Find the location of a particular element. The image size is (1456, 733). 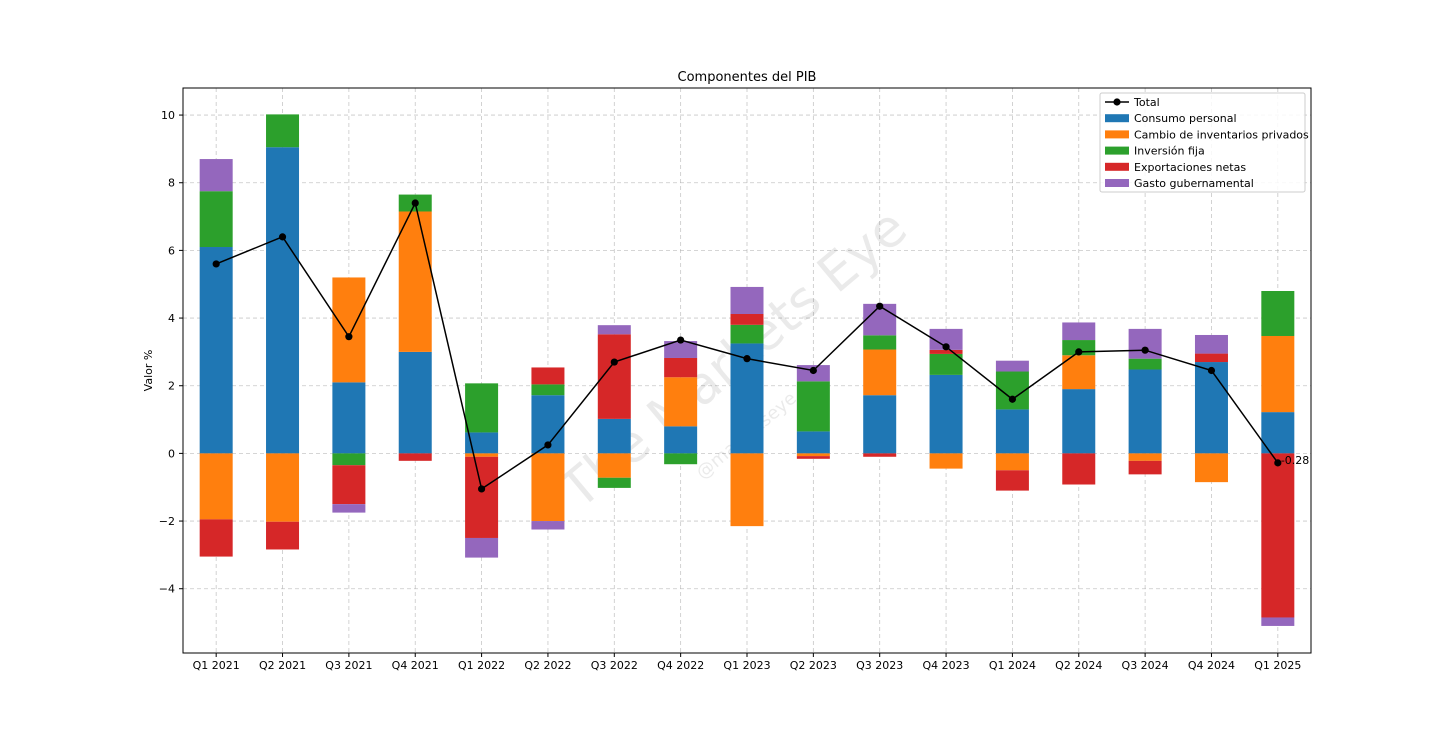

bar-gasto-gubernamental-q3-2022 is located at coordinates (614, 330).